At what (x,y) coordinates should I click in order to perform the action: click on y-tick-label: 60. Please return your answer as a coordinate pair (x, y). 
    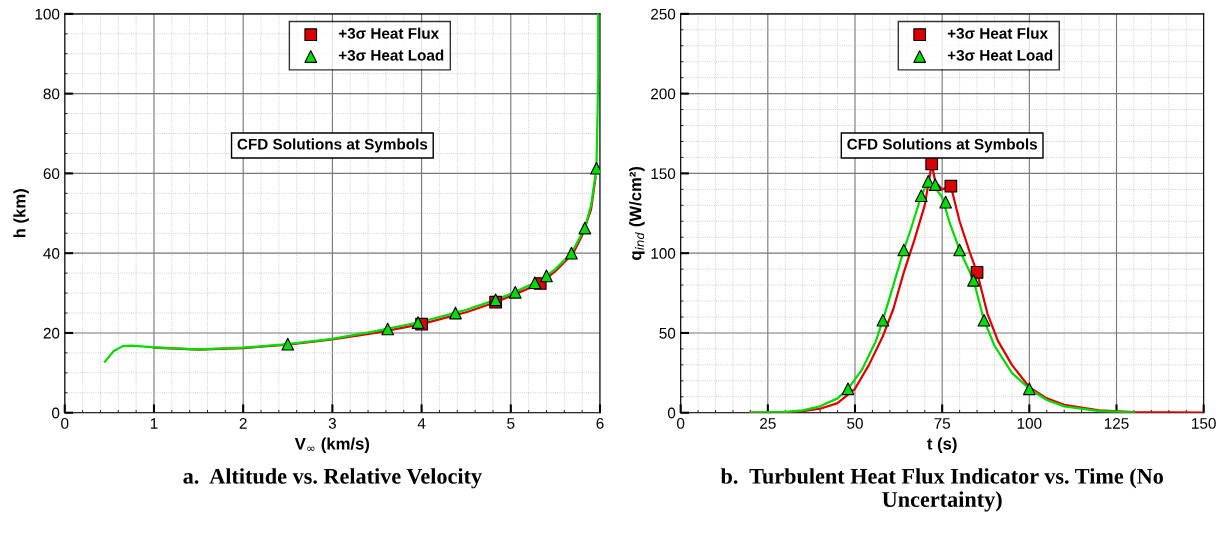
    Looking at the image, I should click on (51, 174).